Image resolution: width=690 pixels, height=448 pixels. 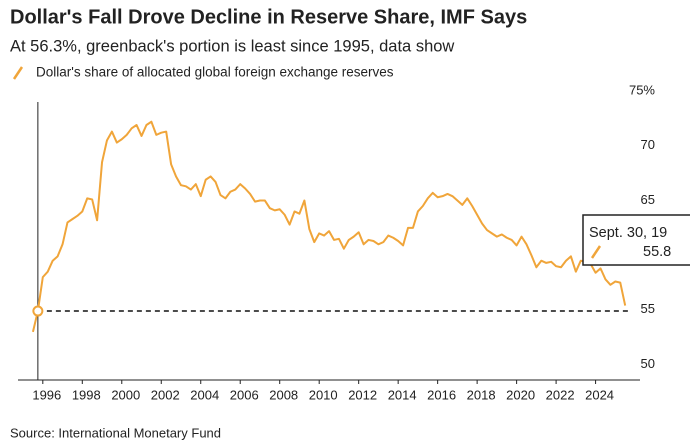 What do you see at coordinates (18, 73) in the screenshot?
I see `legend-swatch` at bounding box center [18, 73].